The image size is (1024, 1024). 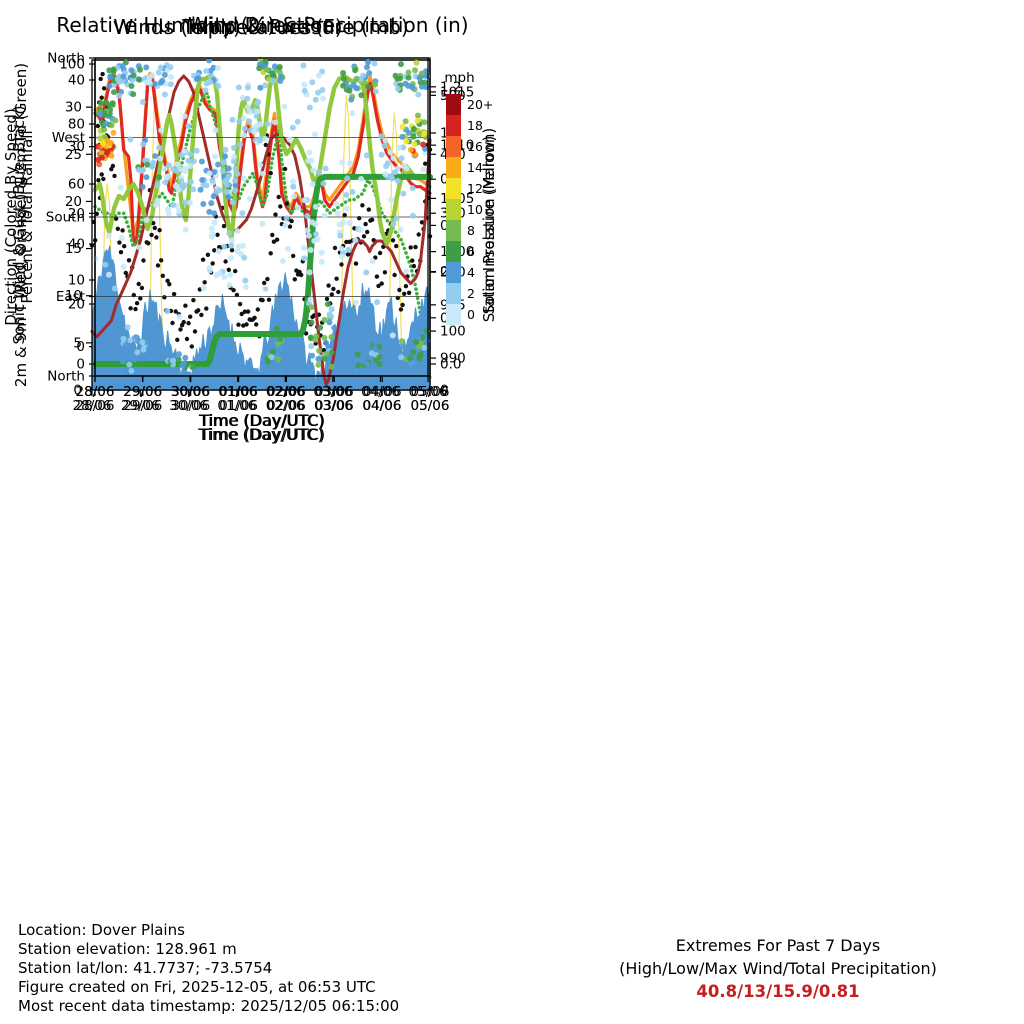 I want to click on svg-text: mph, so click(x=459, y=78).